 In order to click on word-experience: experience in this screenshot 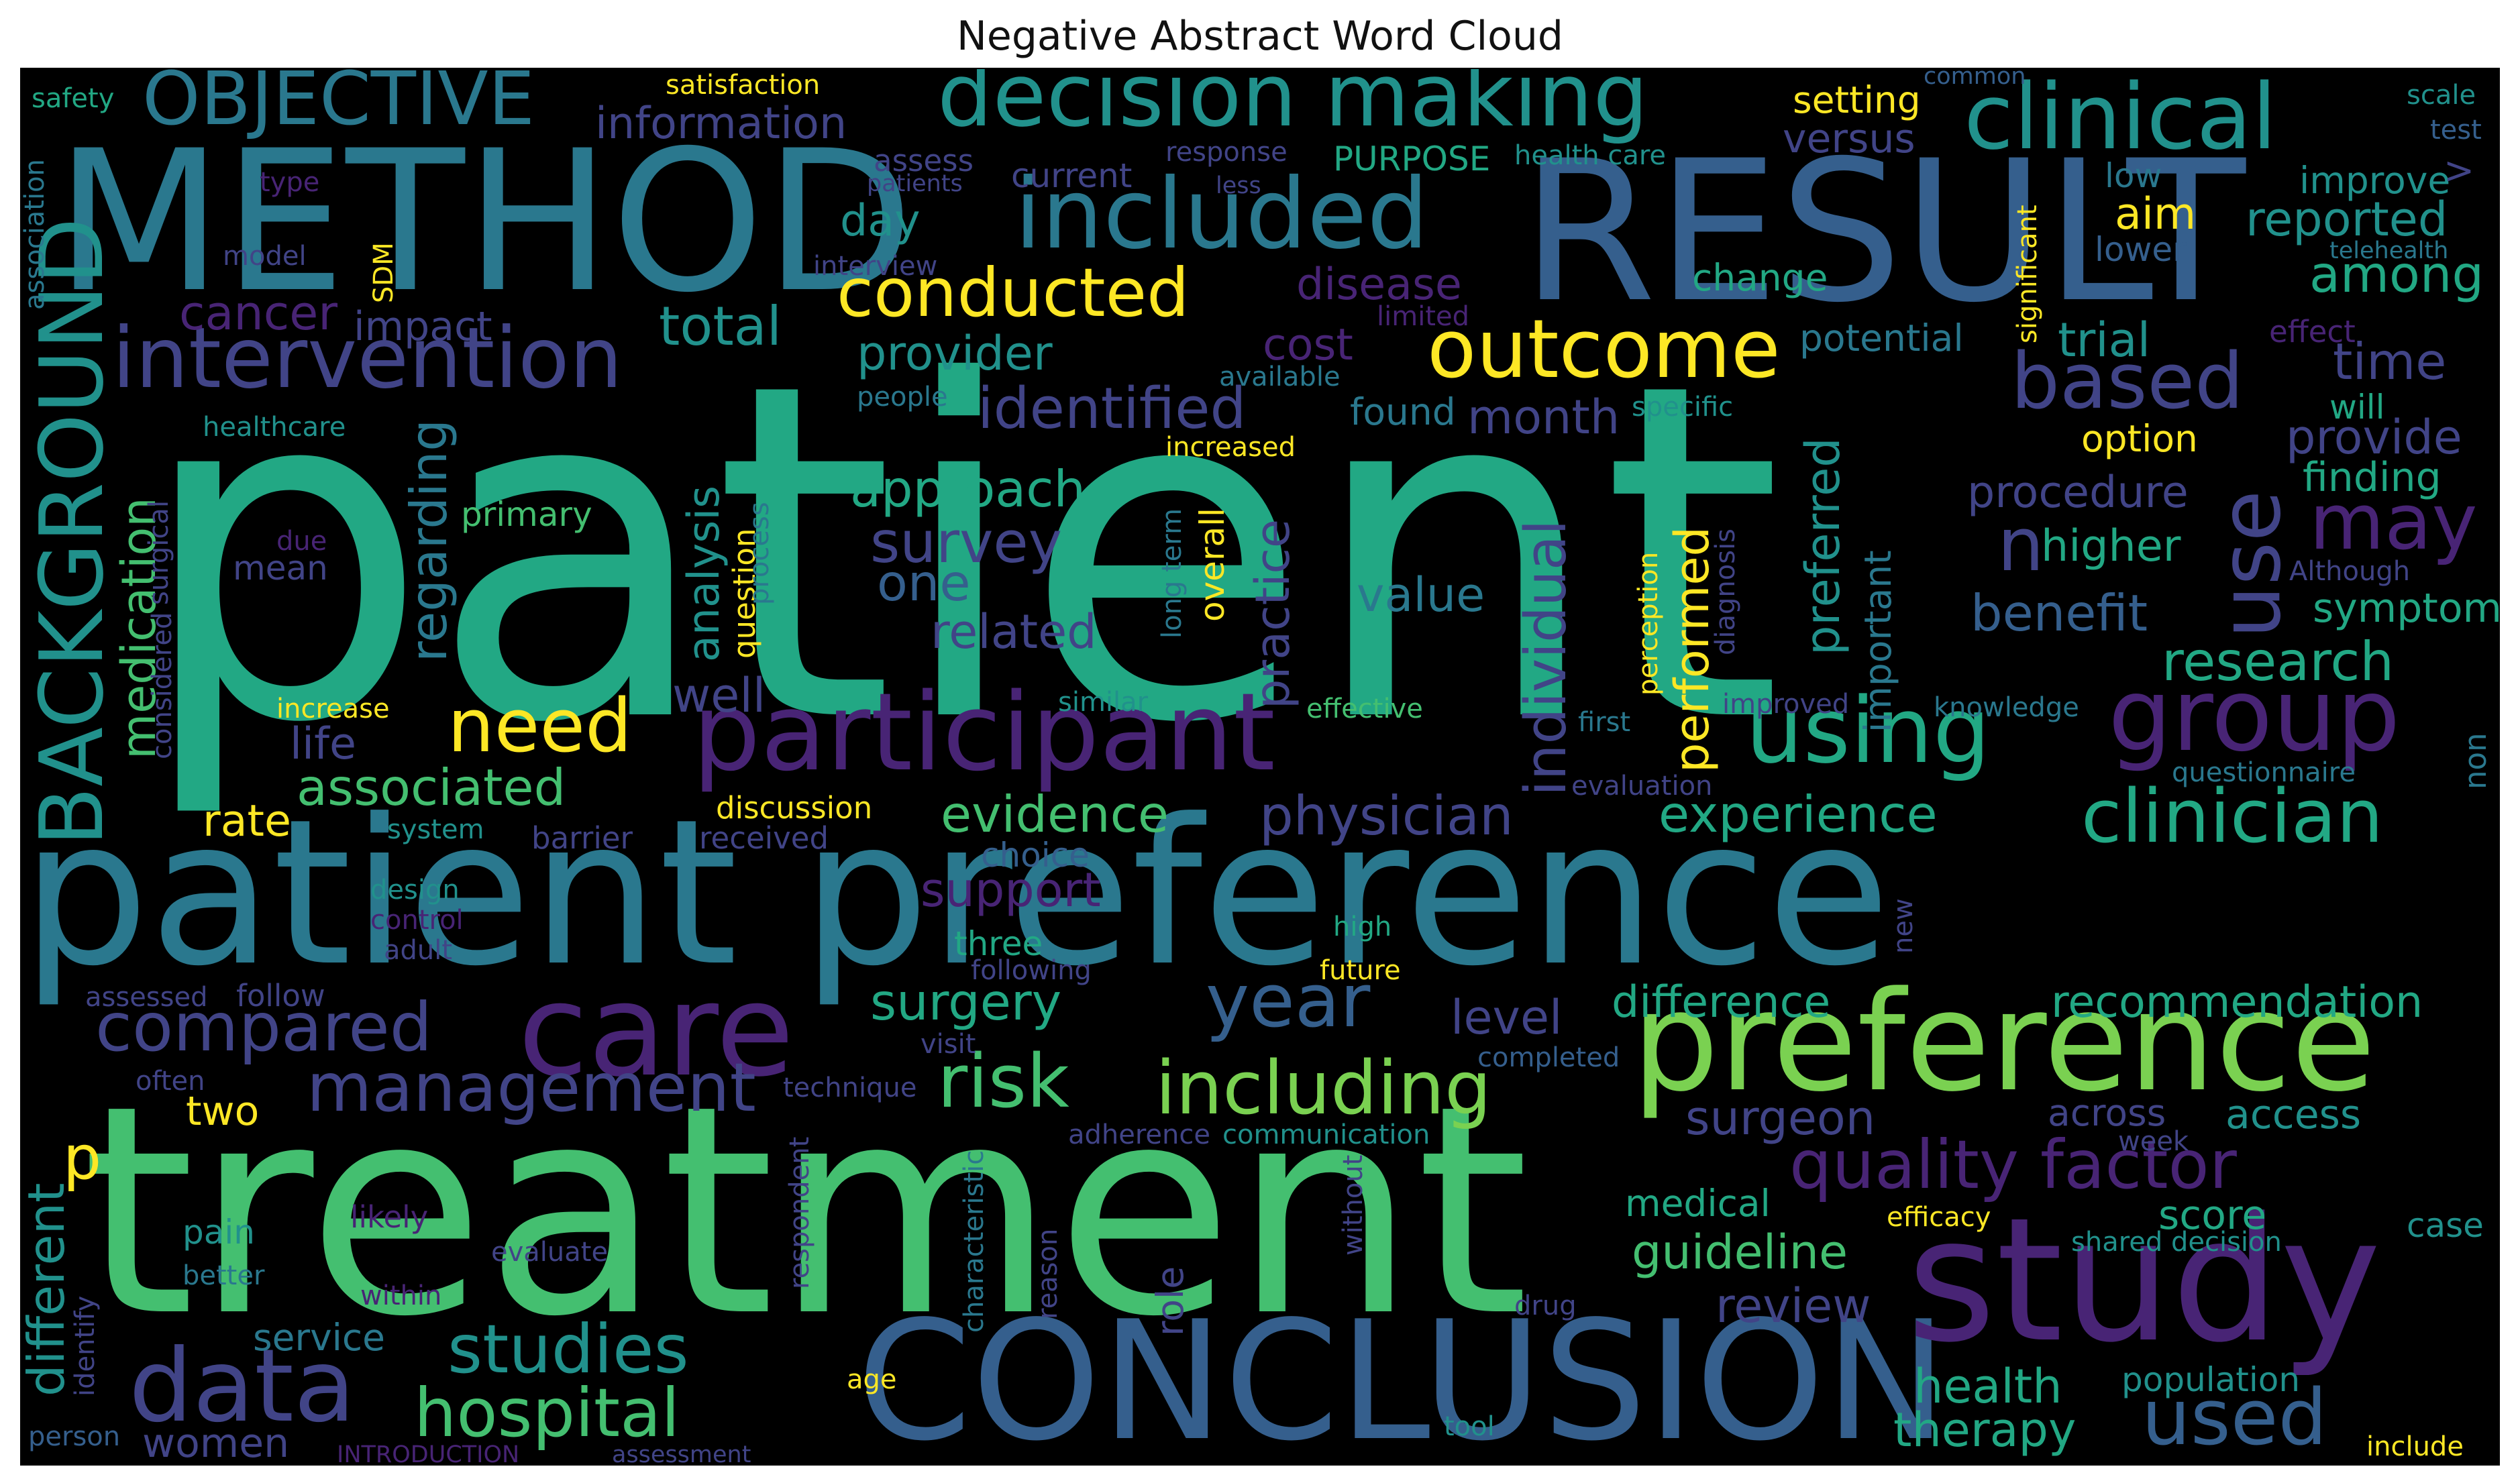, I will do `click(1799, 815)`.